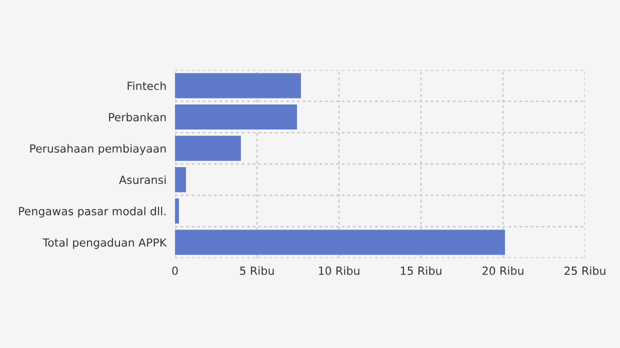  Describe the element at coordinates (147, 85) in the screenshot. I see `y-tick-label: Fintech` at that location.